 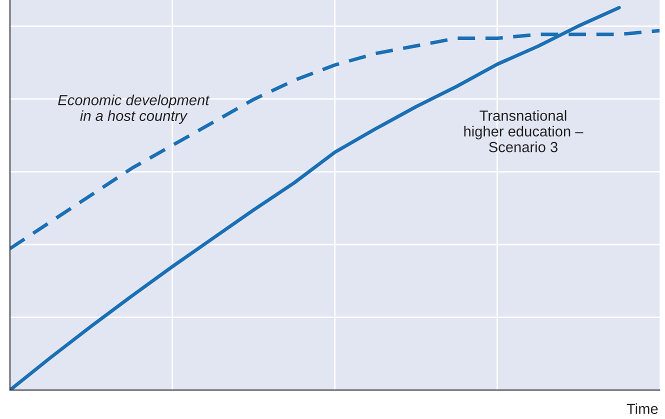 I want to click on series-label: Economic development in a host country, so click(x=134, y=109).